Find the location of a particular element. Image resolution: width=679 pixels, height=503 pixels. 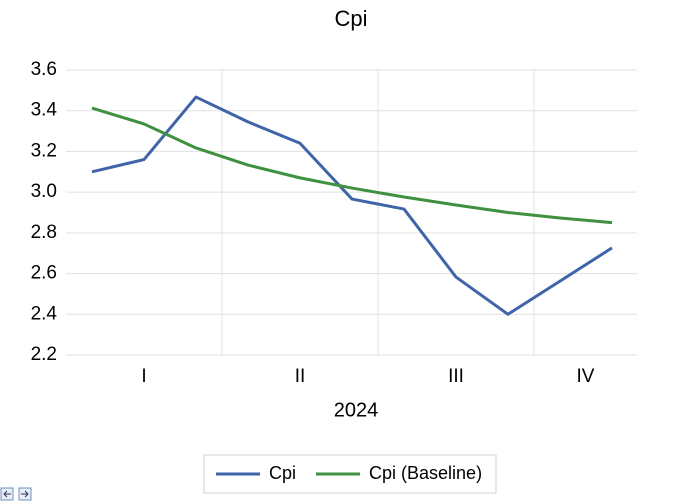

y-tick-label: 3.6 is located at coordinates (44, 69).